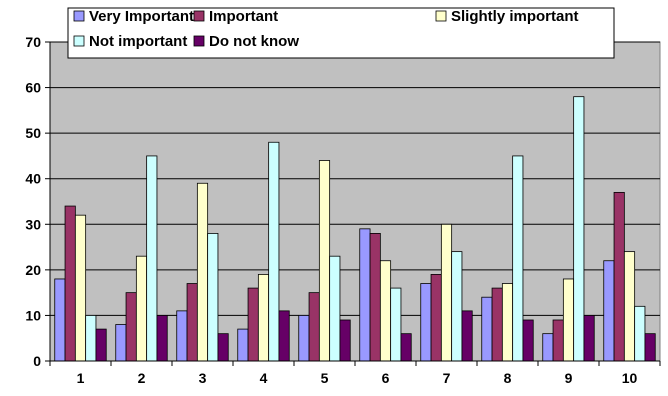  I want to click on y-tick-label: 50, so click(33, 133).